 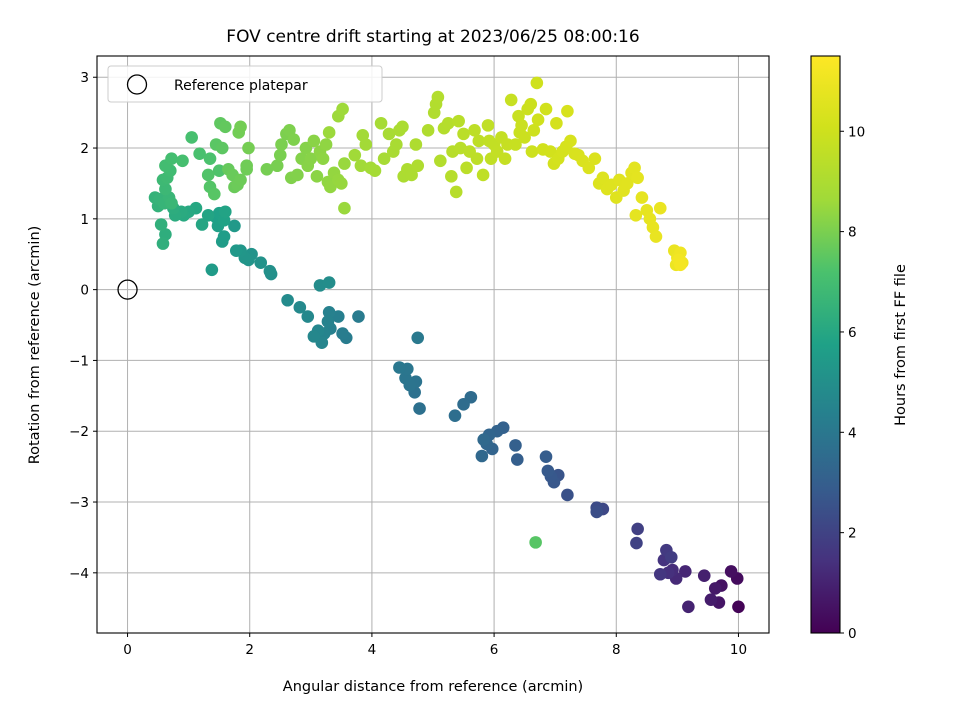 What do you see at coordinates (127, 650) in the screenshot?
I see `x-tick-label: 0` at bounding box center [127, 650].